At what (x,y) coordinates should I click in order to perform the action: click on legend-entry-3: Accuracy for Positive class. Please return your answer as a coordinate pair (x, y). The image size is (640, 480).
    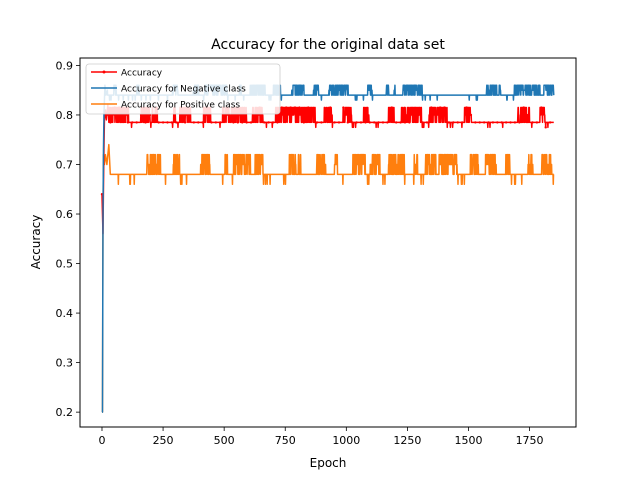
    Looking at the image, I should click on (165, 106).